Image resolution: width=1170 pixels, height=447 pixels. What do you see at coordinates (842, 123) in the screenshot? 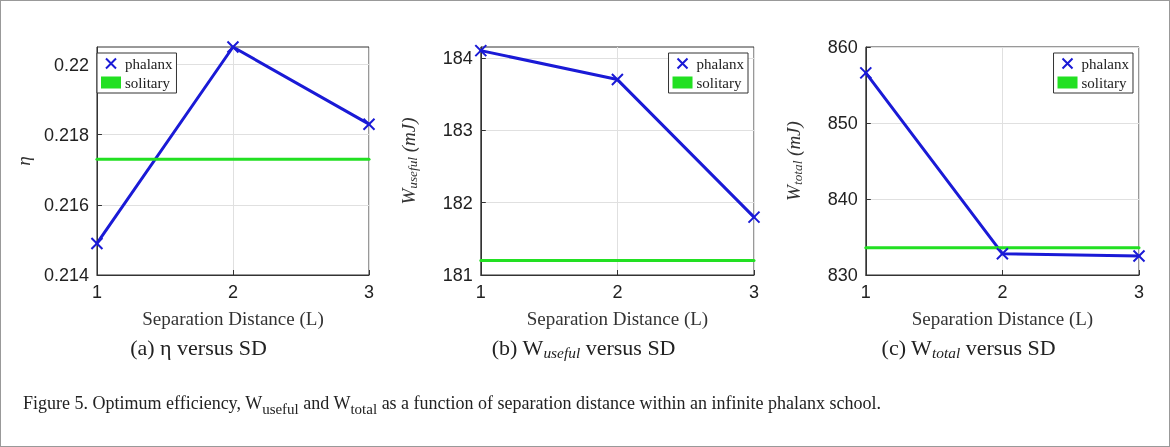
I see `y-tick-label: 850` at bounding box center [842, 123].